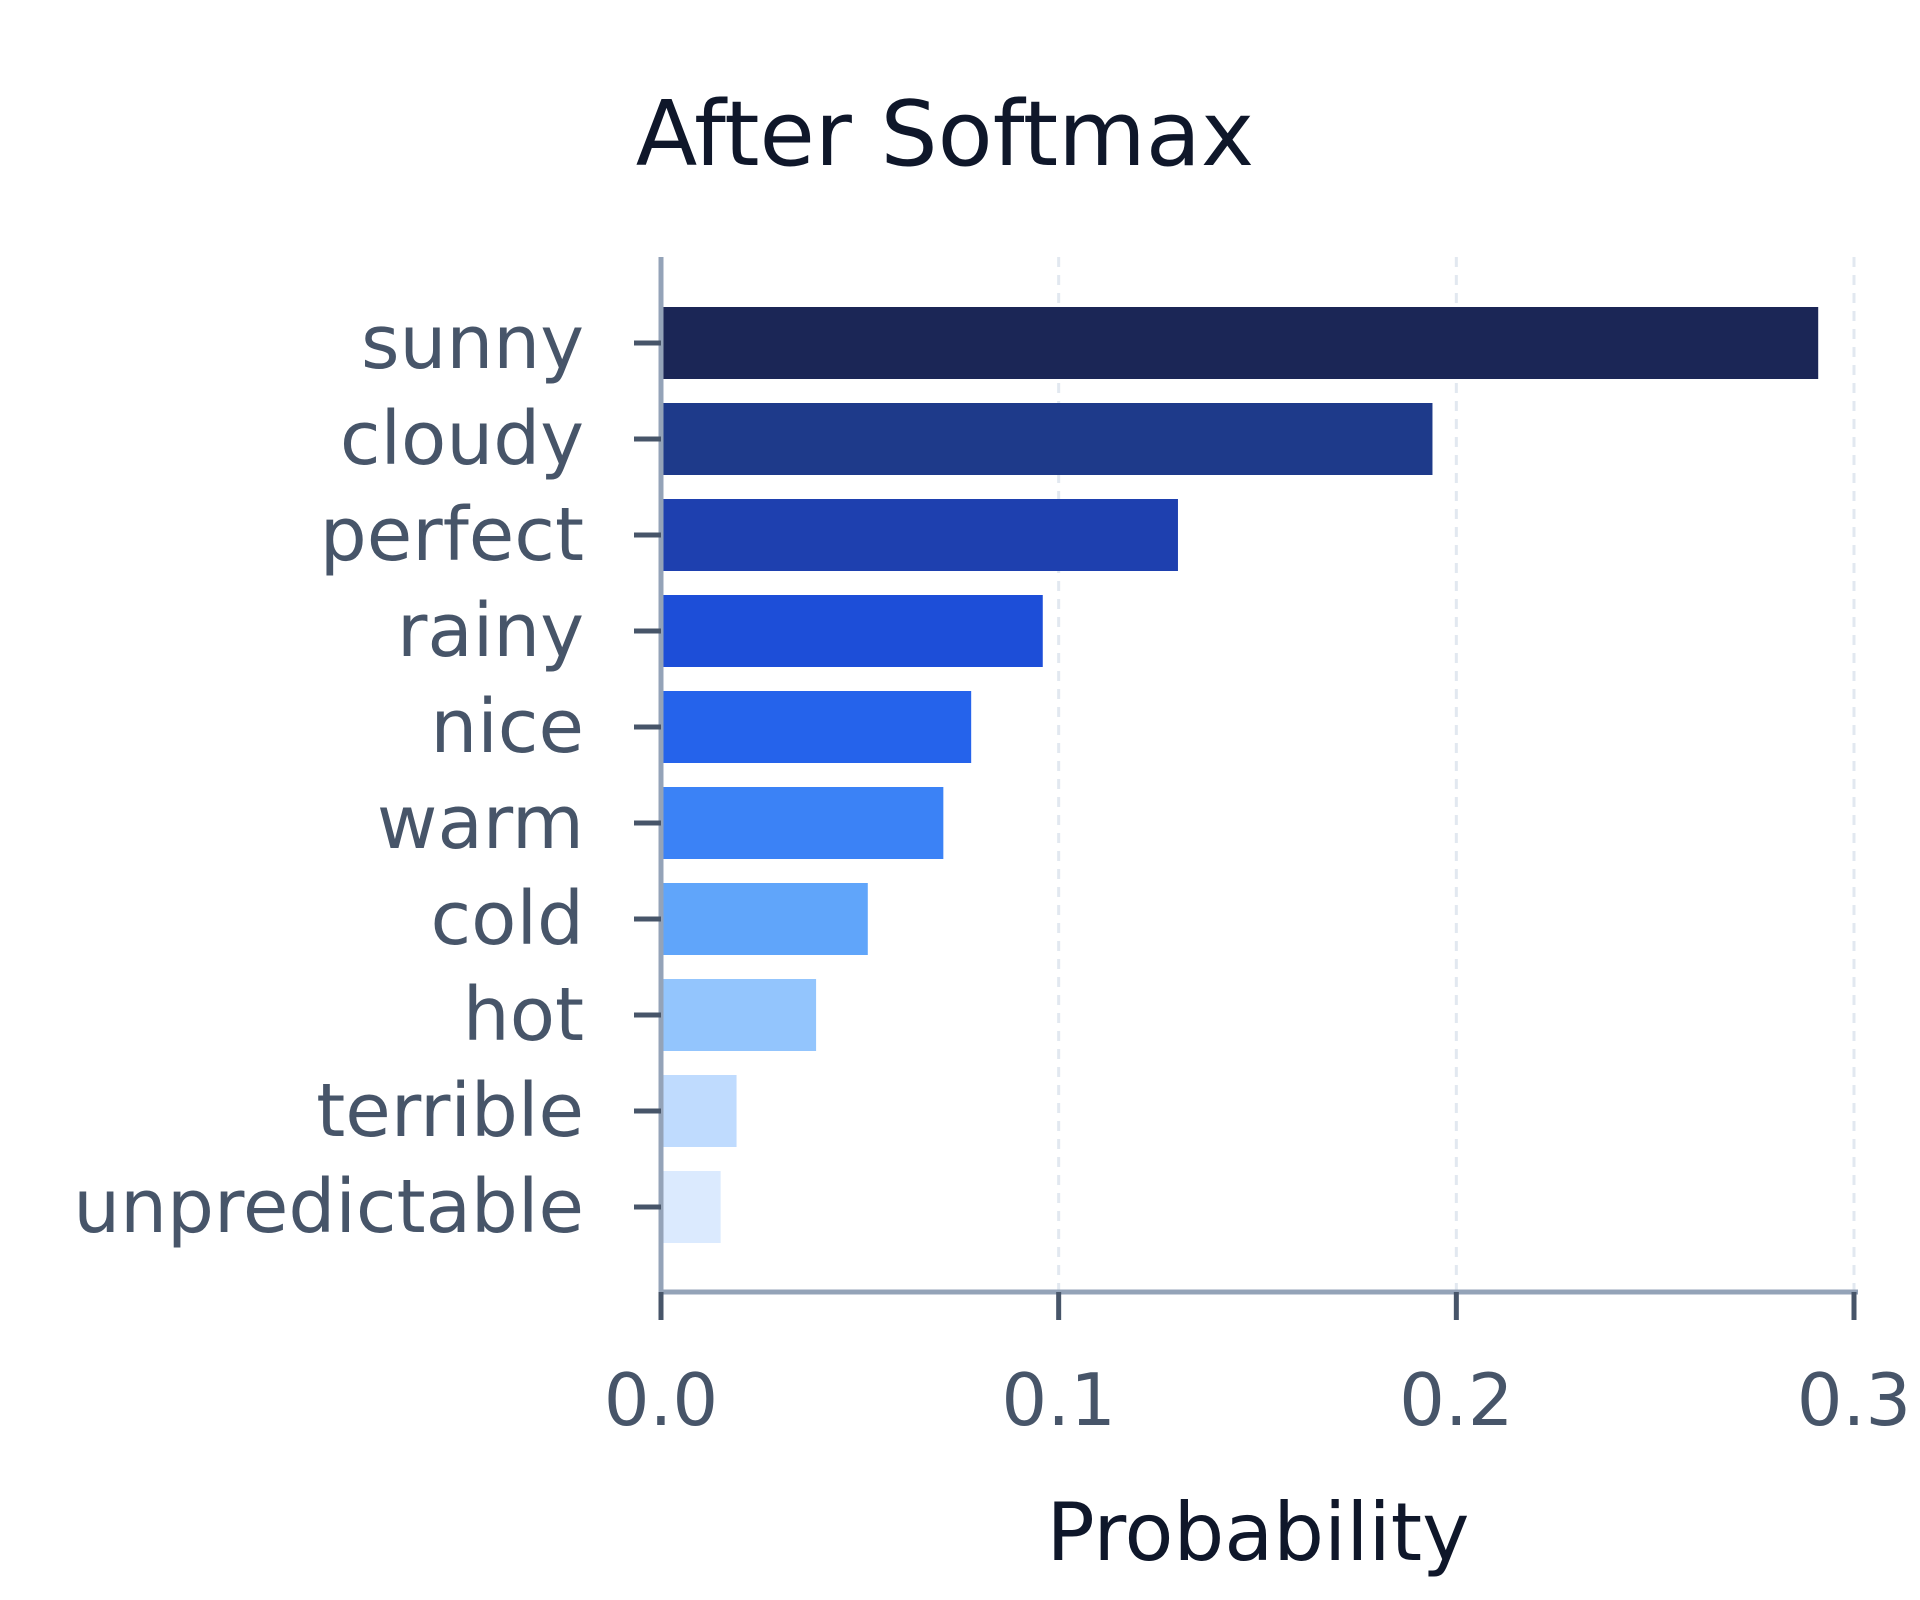 The image size is (1920, 1600). I want to click on category-label-perfect: perfect, so click(452, 535).